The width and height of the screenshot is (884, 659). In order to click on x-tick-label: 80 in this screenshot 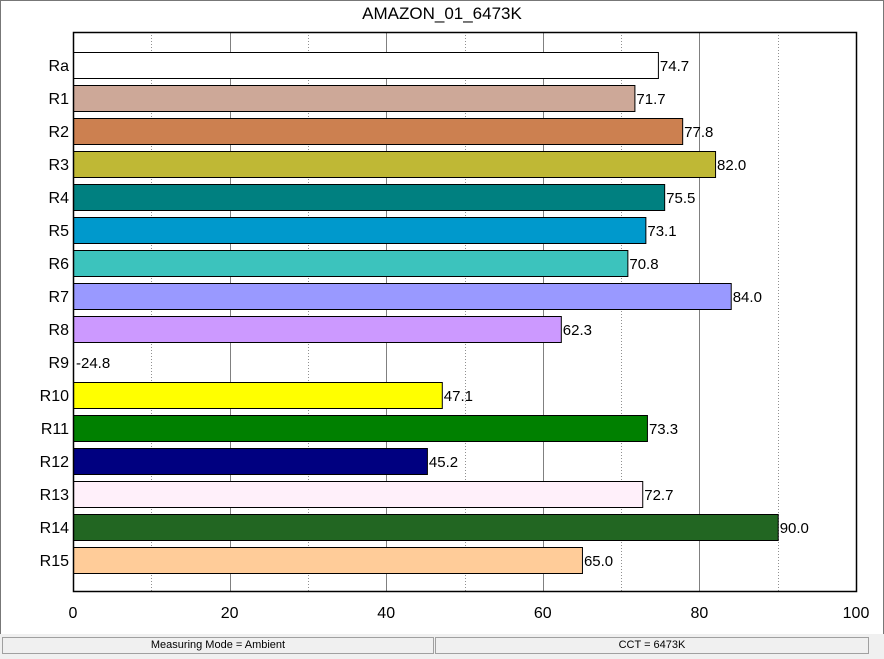, I will do `click(700, 613)`.